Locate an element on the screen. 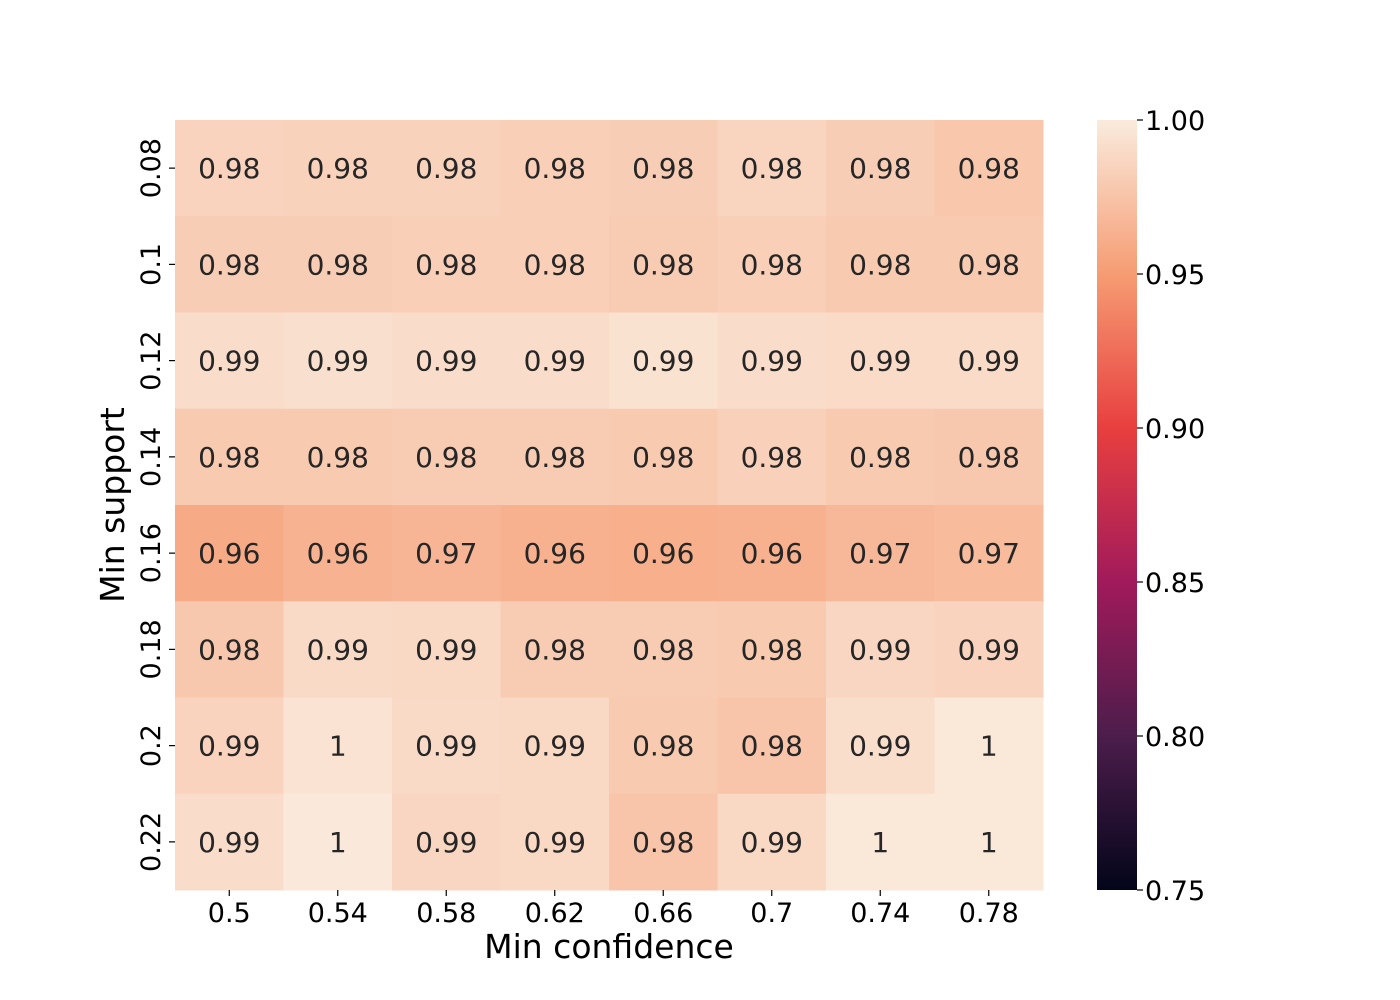 The height and width of the screenshot is (1000, 1400). x-tick-label: 0.78 is located at coordinates (989, 913).